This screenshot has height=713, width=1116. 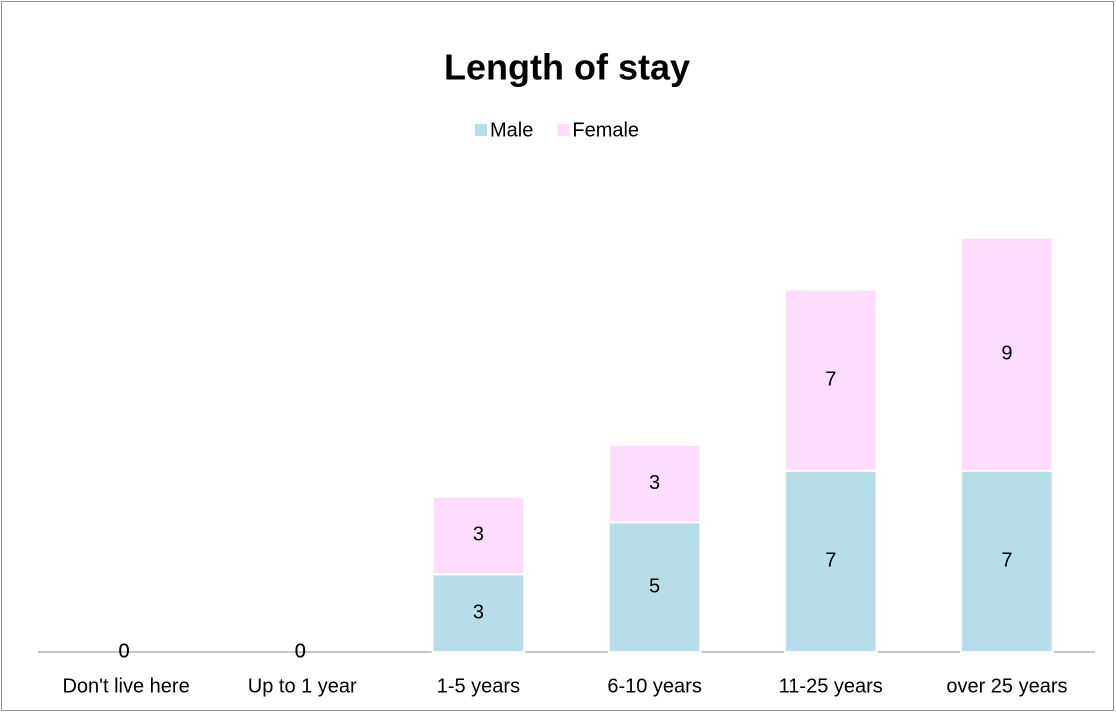 I want to click on legend-label: Female, so click(x=605, y=130).